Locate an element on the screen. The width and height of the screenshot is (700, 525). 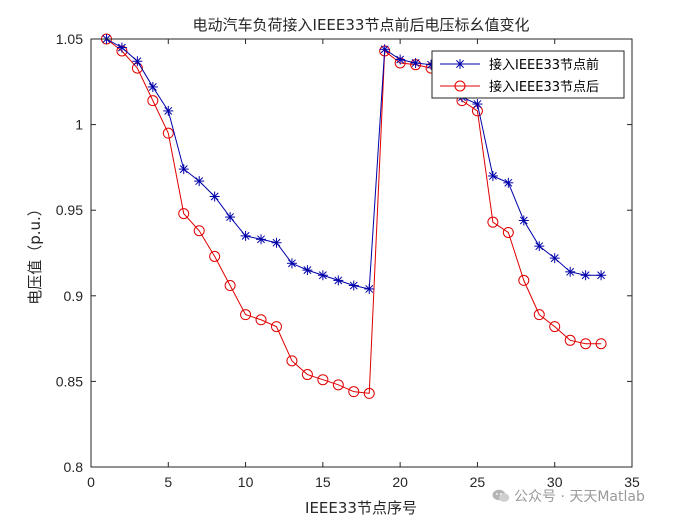
x-tick-label: 35 is located at coordinates (632, 482).